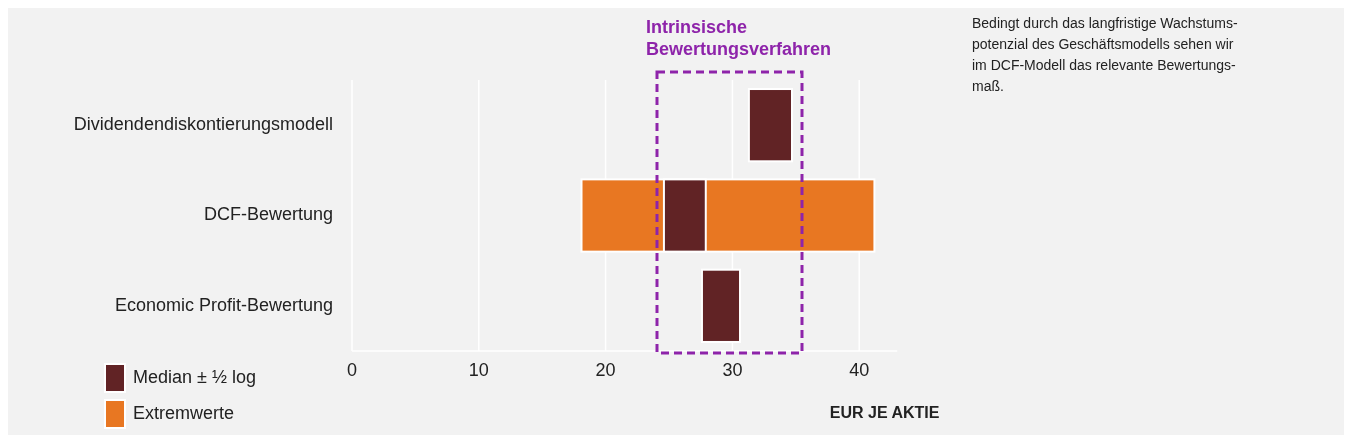  Describe the element at coordinates (203, 123) in the screenshot. I see `y-tick-label: Dividendendiskontierungsmodell` at that location.